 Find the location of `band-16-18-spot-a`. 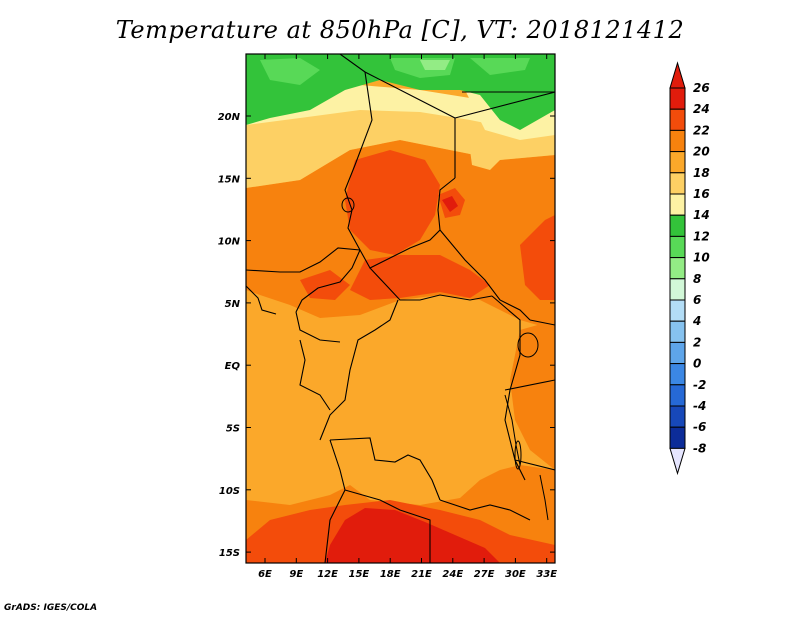

band-16-18-spot-a is located at coordinates (487, 155).